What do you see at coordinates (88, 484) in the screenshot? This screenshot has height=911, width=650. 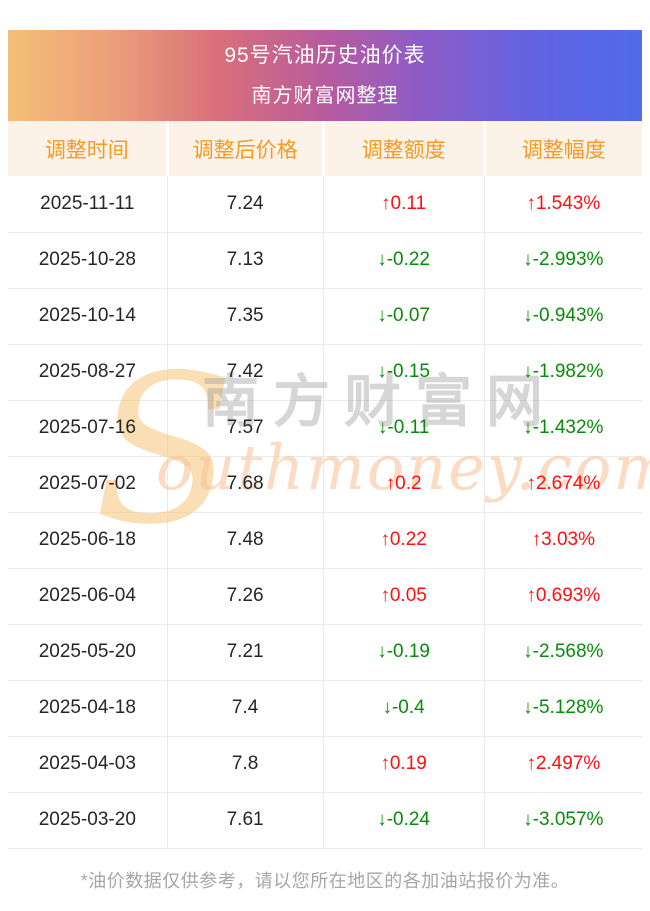 I see `date-cell: 2025-07-02` at bounding box center [88, 484].